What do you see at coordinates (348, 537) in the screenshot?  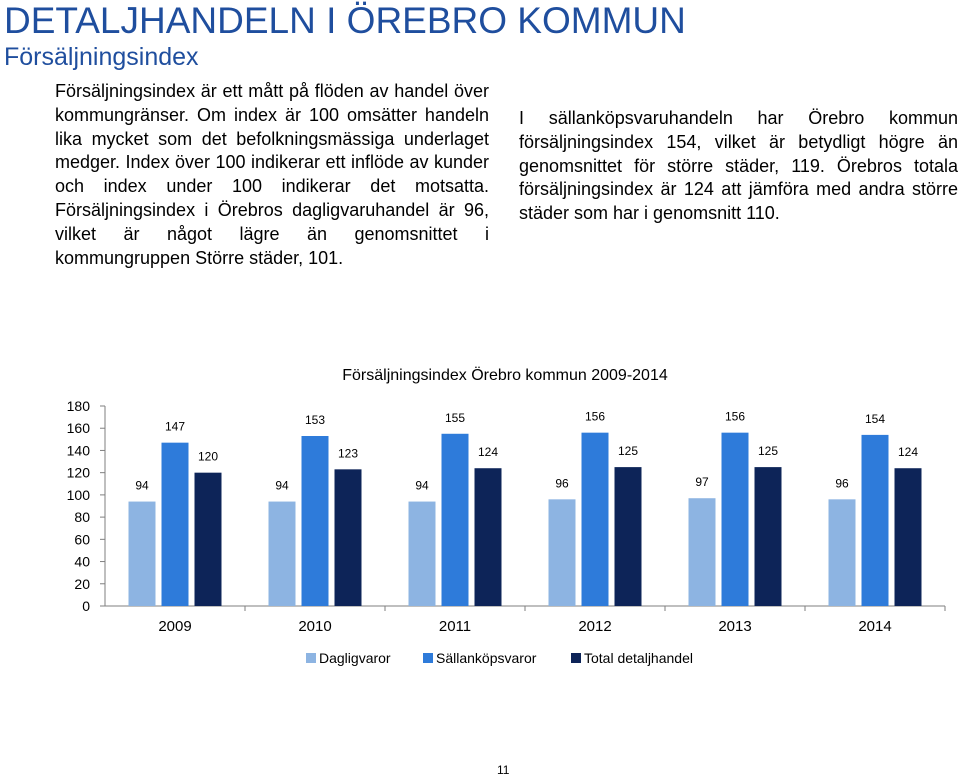 I see `bar-total-detaljhandel-2010` at bounding box center [348, 537].